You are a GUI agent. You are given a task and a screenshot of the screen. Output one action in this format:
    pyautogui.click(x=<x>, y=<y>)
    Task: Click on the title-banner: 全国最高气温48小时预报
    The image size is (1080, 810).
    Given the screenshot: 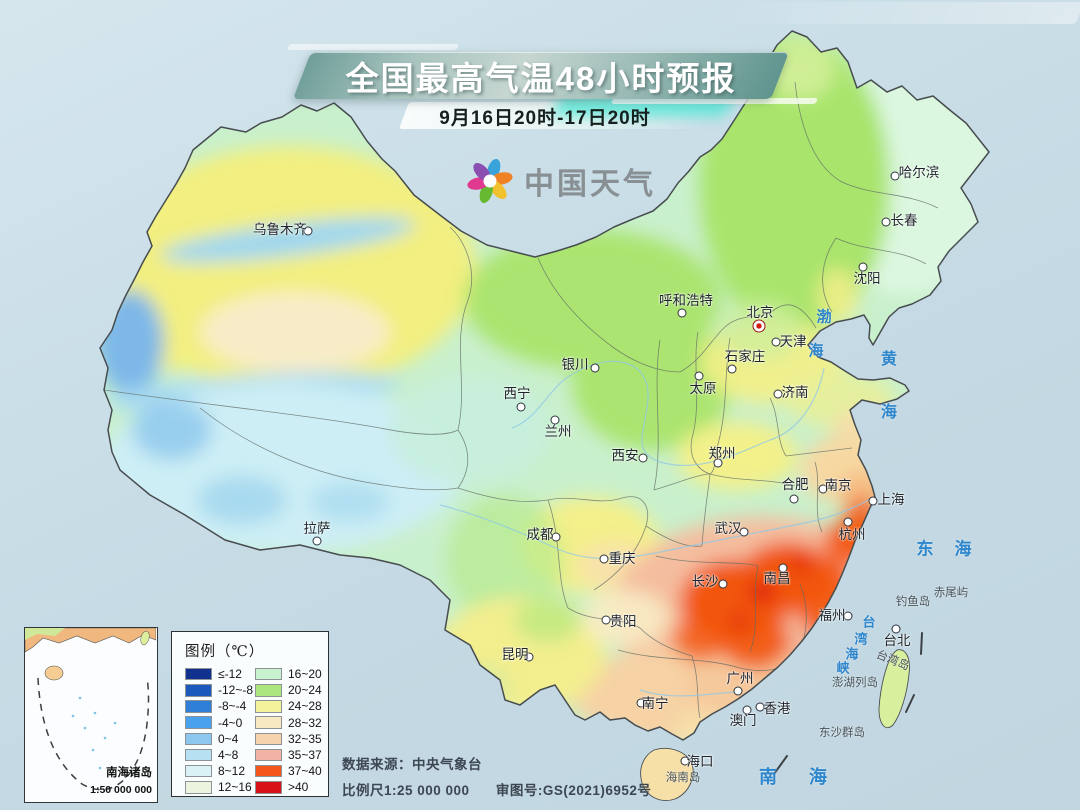 What is the action you would take?
    pyautogui.click(x=541, y=75)
    